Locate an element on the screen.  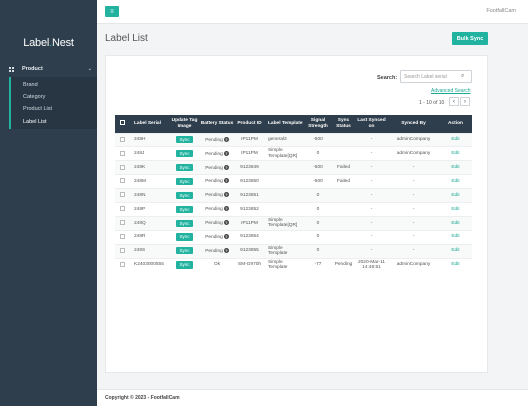
app-logo: Label.Nest is located at coordinates (48, 43).